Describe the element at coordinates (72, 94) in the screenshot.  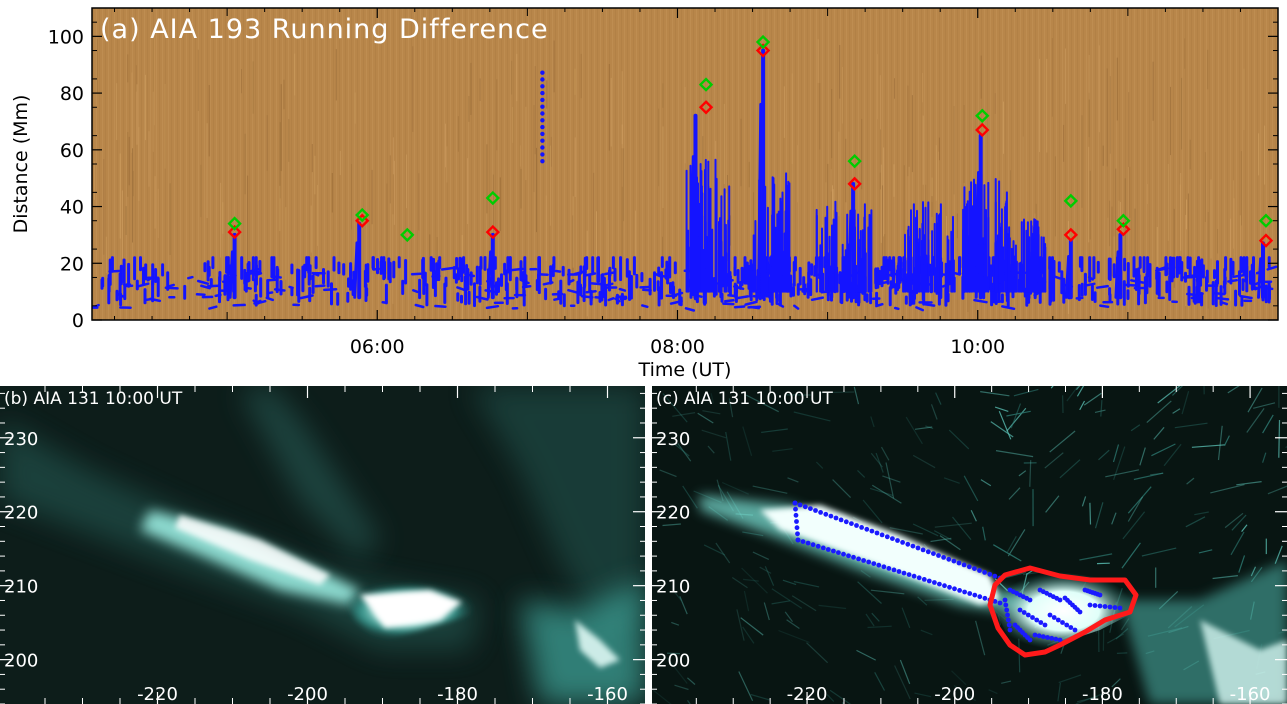
I see `y-tick-label: 80` at that location.